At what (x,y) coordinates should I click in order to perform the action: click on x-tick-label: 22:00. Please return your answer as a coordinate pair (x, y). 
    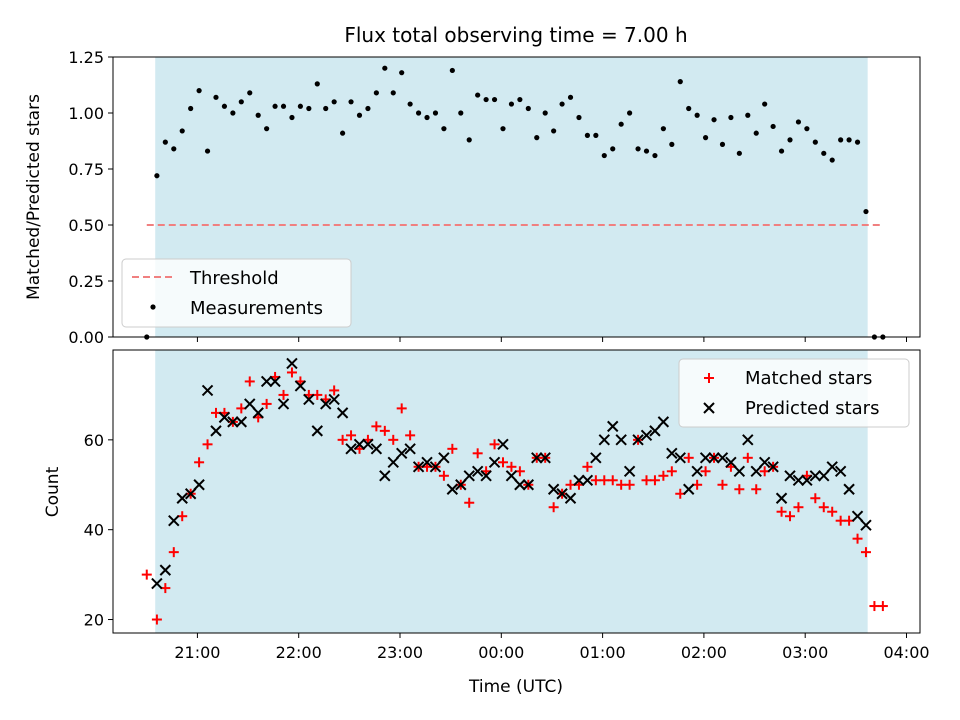
    Looking at the image, I should click on (299, 652).